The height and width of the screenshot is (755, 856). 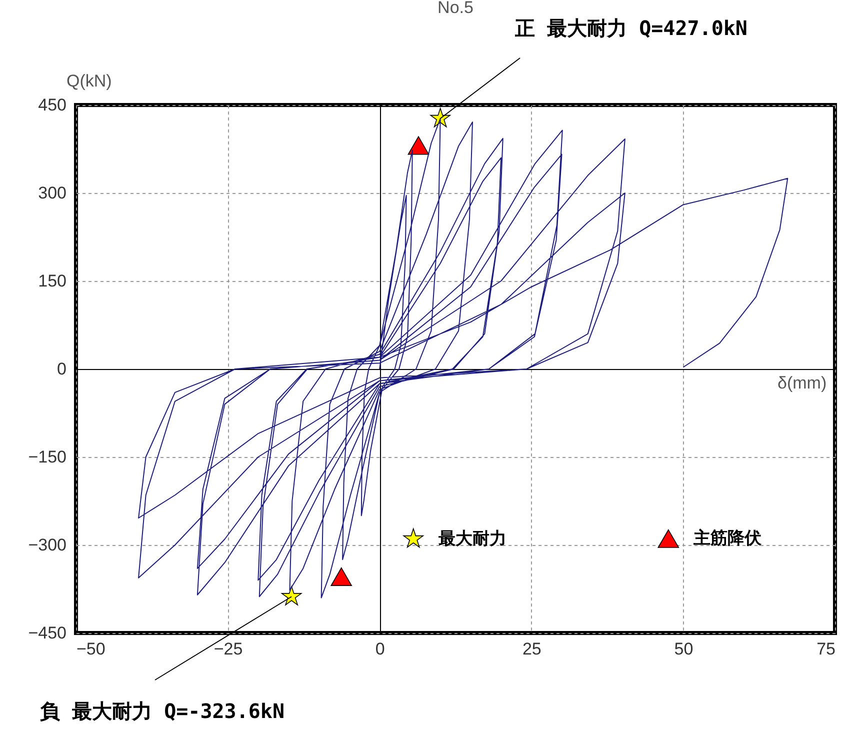 I want to click on y-tick-label: −450, so click(x=47, y=633).